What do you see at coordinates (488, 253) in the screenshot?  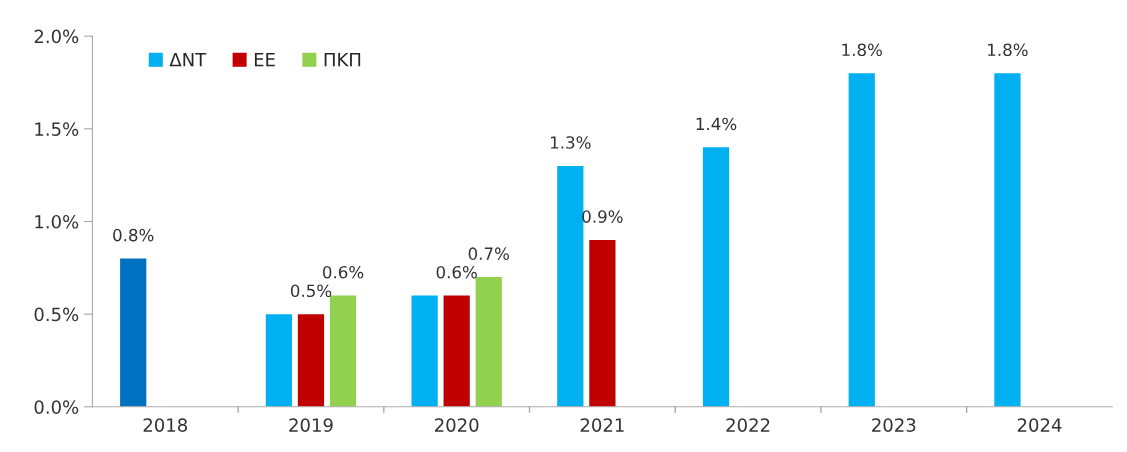 I see `data-label: 0.7%` at bounding box center [488, 253].